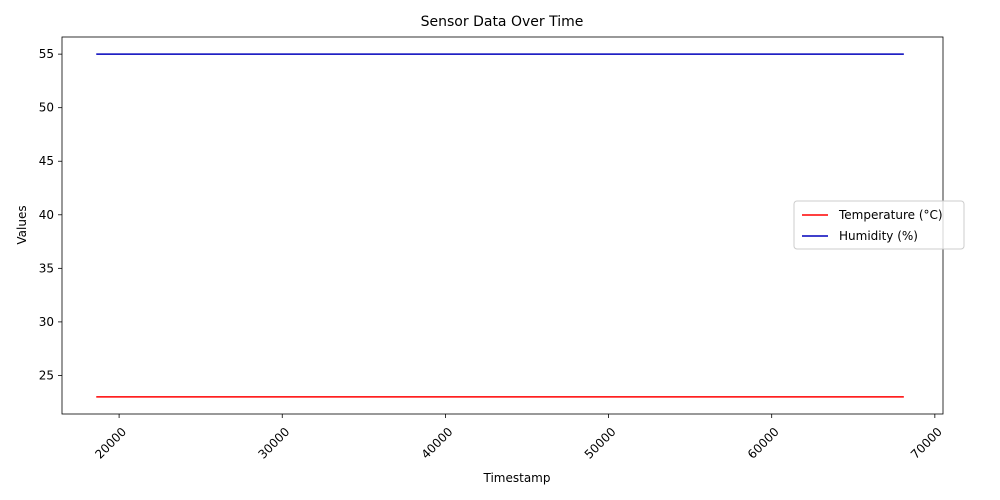 Image resolution: width=1000 pixels, height=500 pixels. I want to click on x-axis-label: Timestamp, so click(517, 478).